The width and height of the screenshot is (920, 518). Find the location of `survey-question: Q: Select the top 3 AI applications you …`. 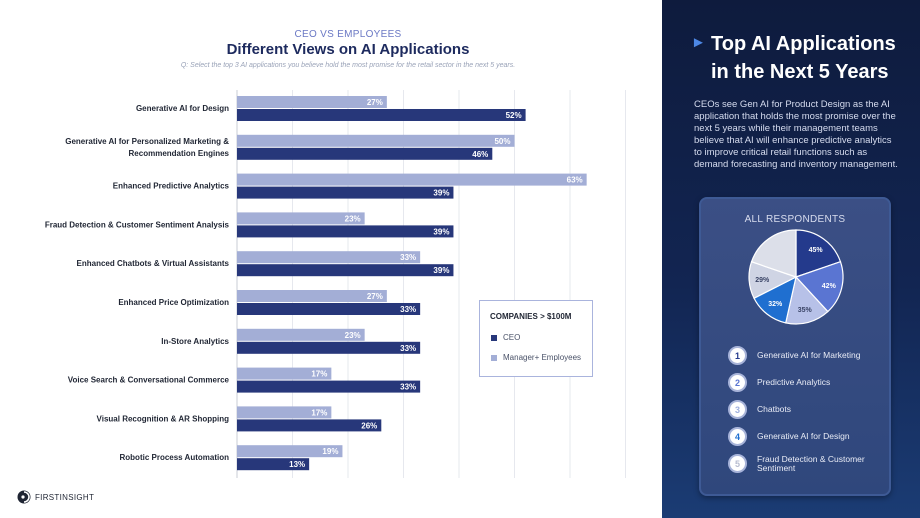

survey-question: Q: Select the top 3 AI applications you … is located at coordinates (348, 65).